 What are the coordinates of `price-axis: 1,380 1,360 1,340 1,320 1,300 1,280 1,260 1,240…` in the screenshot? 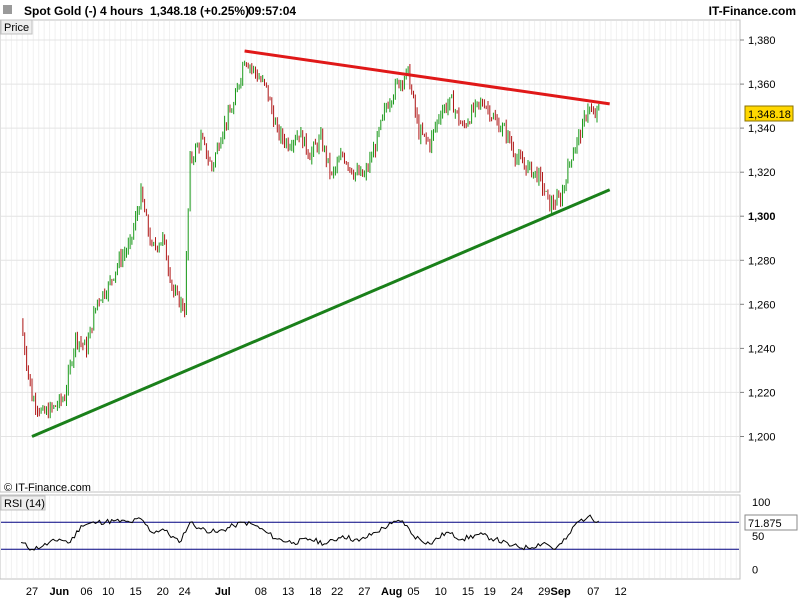 It's located at (758, 239).